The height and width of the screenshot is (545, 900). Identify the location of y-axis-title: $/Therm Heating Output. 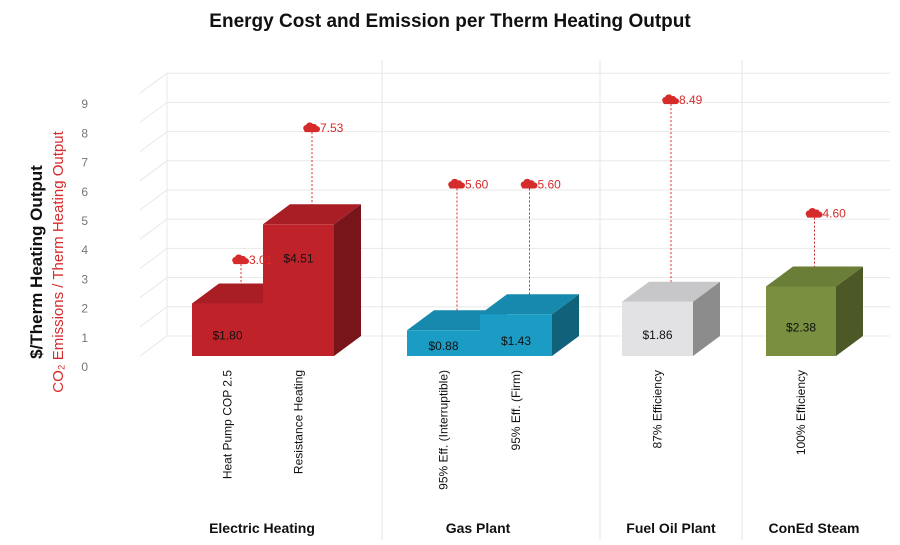
(36, 262).